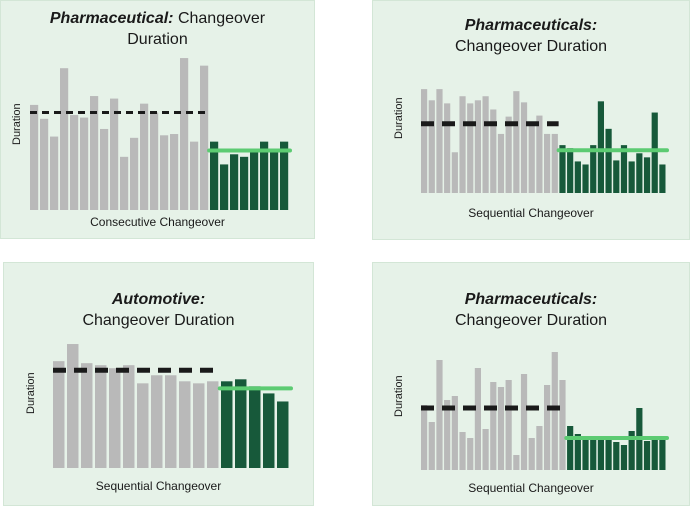 This screenshot has height=506, width=697. Describe the element at coordinates (158, 299) in the screenshot. I see `title-industry: Automotive:` at that location.